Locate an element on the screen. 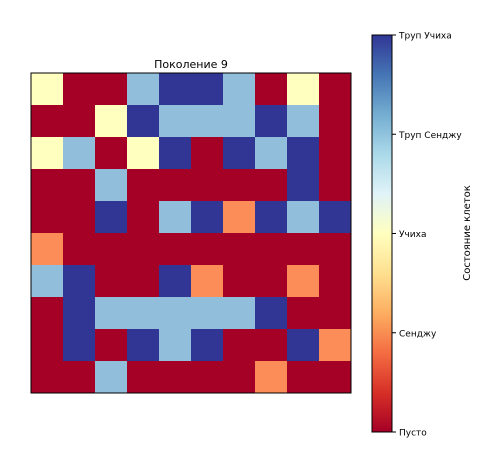 This screenshot has width=483, height=452. colorbar is located at coordinates (382, 233).